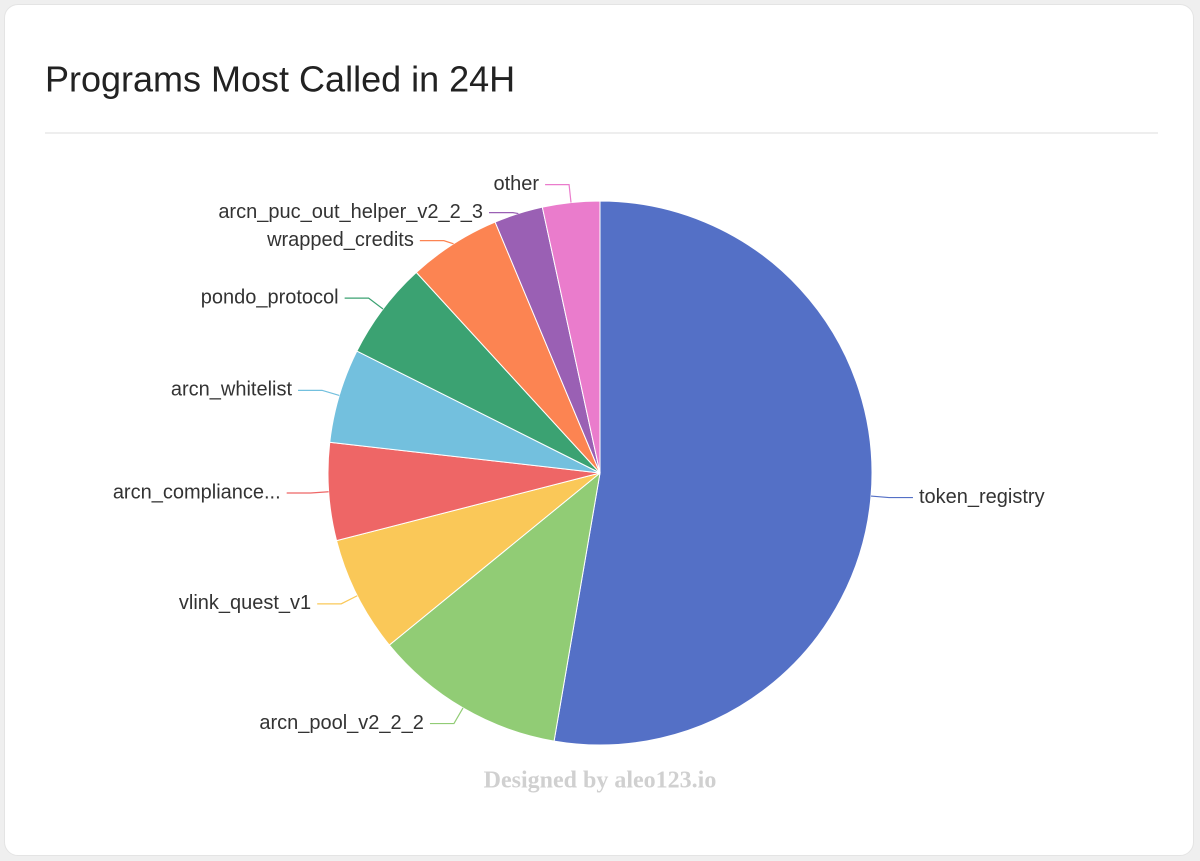  I want to click on chart-title: Programs Most Called in 24H, so click(280, 79).